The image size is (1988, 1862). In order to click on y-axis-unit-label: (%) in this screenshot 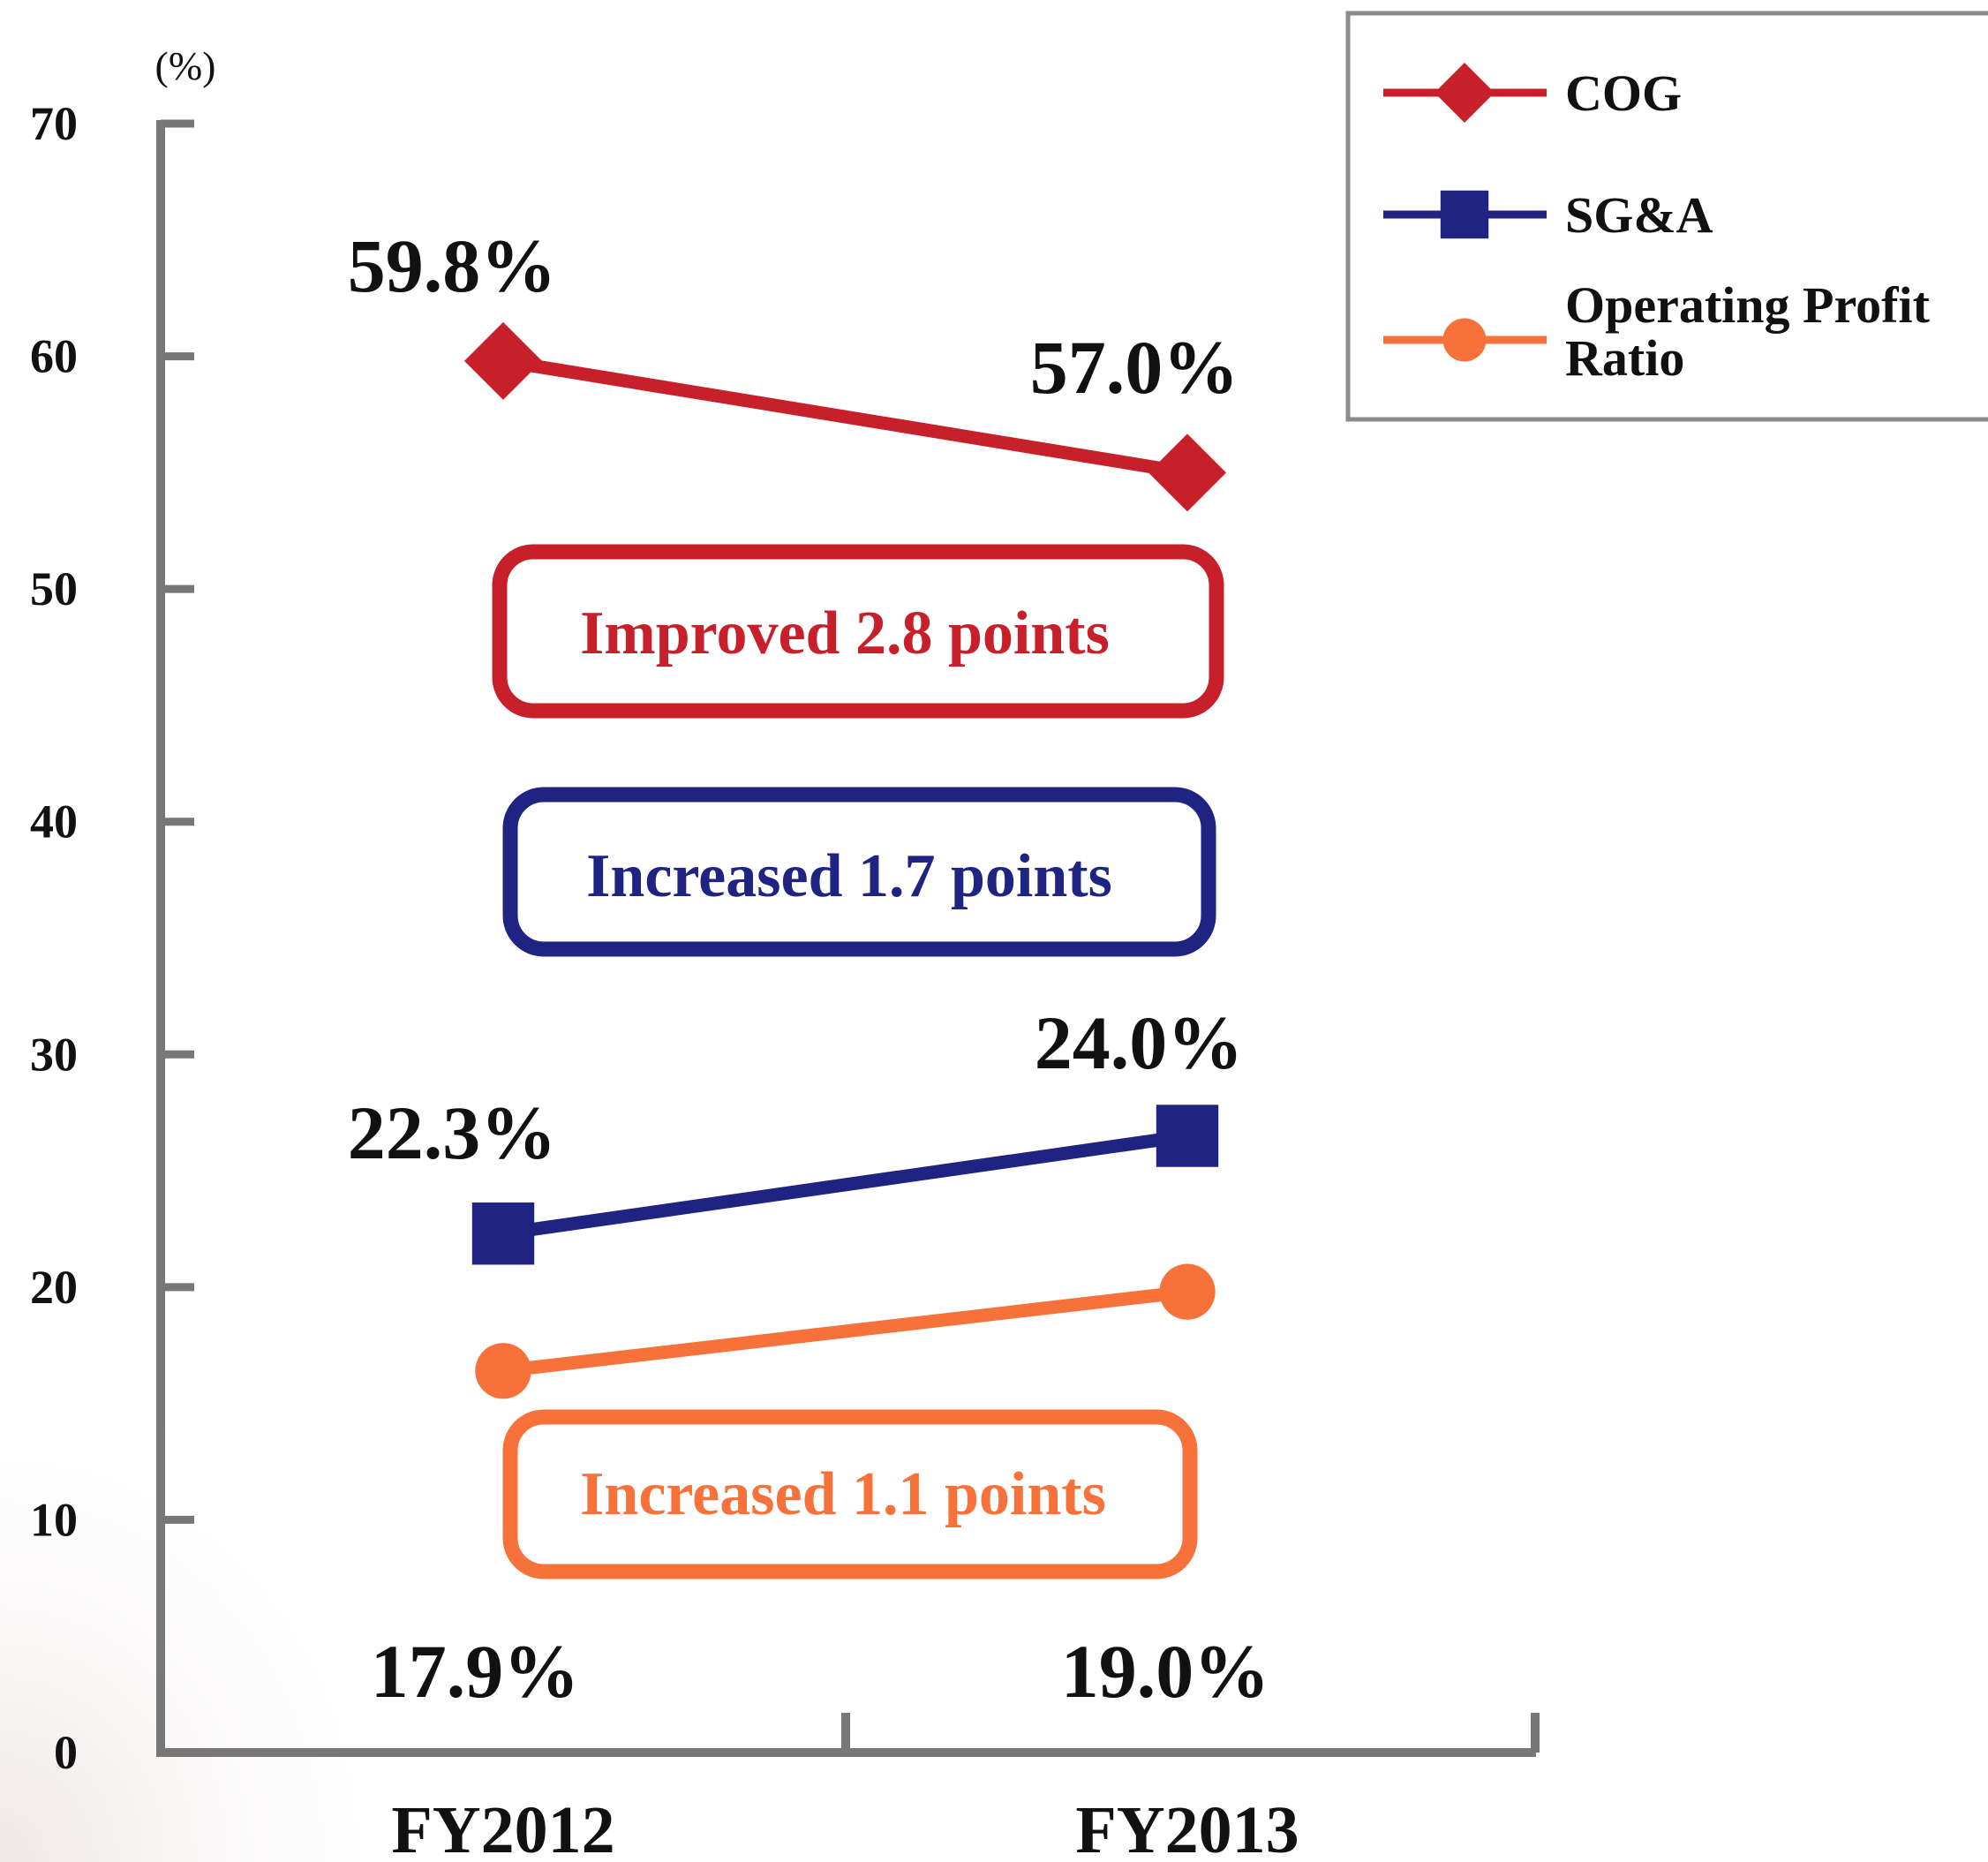, I will do `click(185, 65)`.